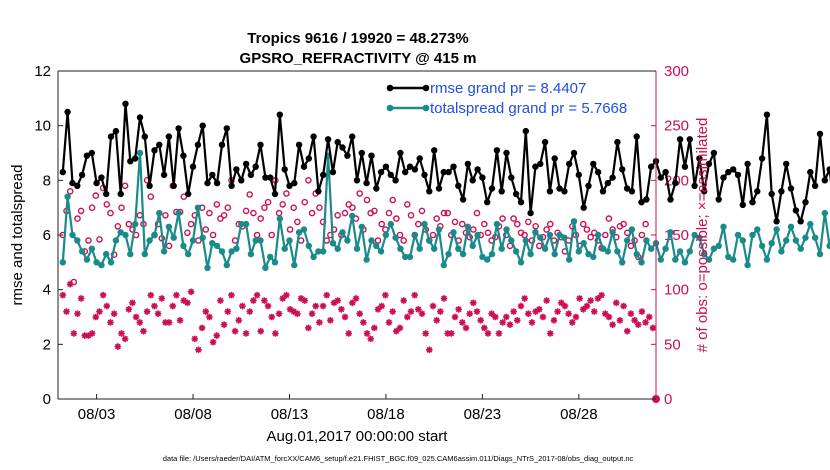 This screenshot has width=830, height=470. What do you see at coordinates (42, 126) in the screenshot?
I see `left-tick-label: 10` at bounding box center [42, 126].